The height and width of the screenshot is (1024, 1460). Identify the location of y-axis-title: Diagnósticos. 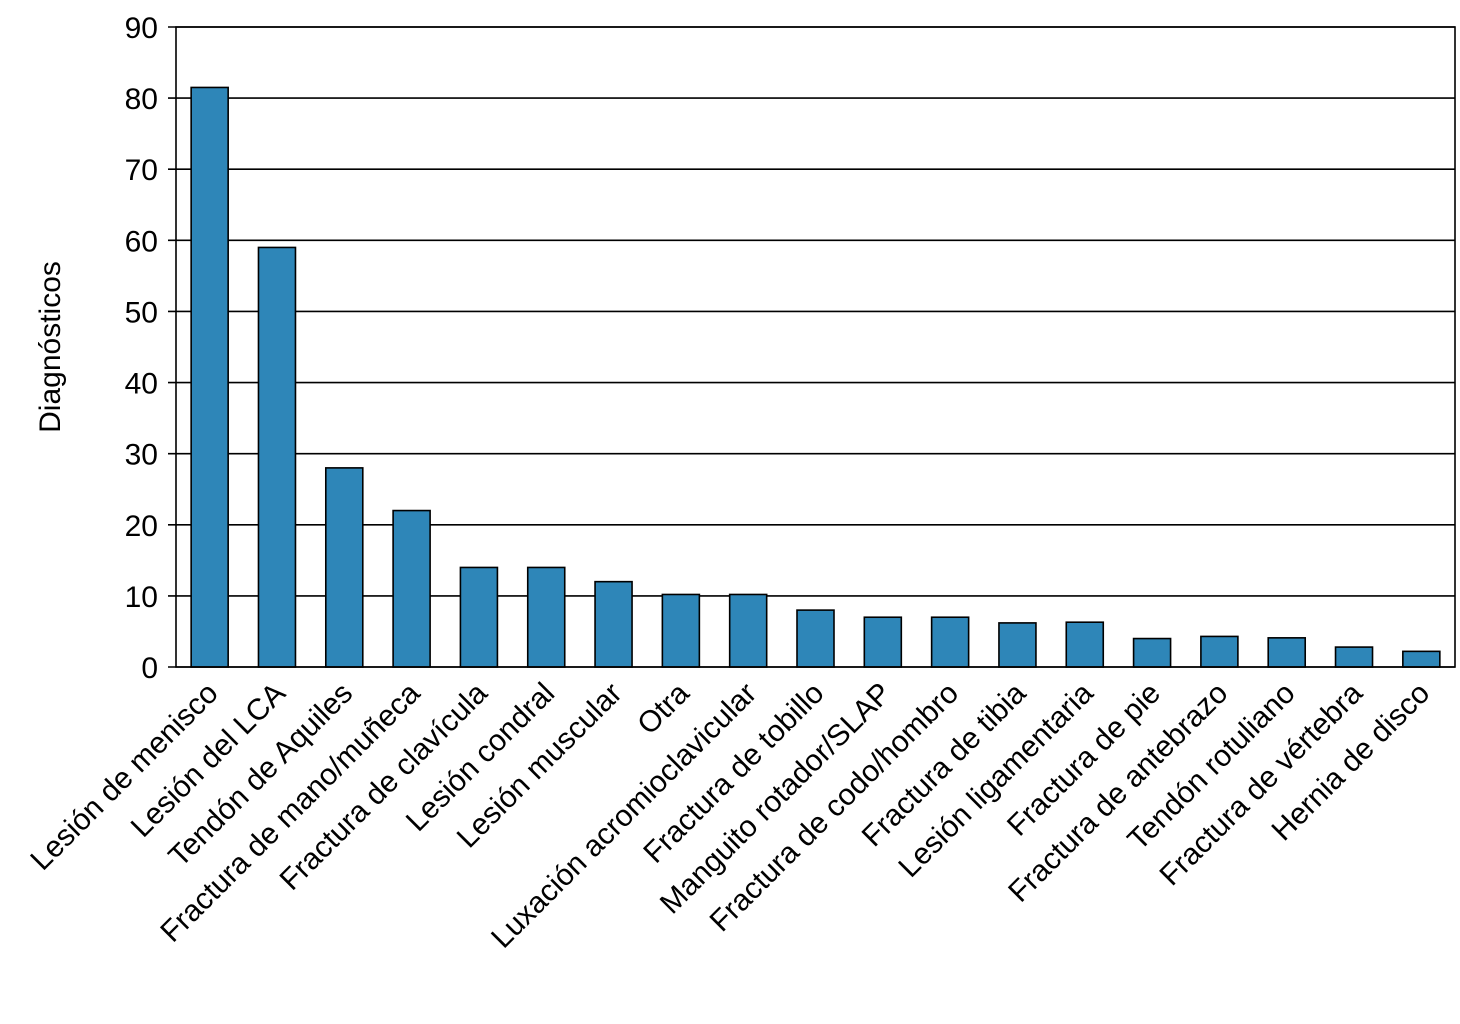
(50, 347).